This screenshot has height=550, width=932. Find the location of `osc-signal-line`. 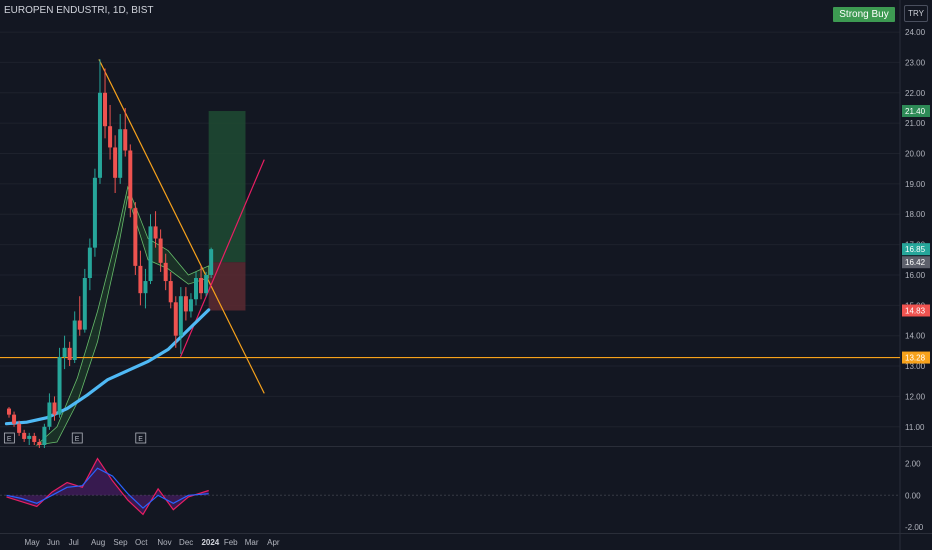

osc-signal-line is located at coordinates (107, 488).